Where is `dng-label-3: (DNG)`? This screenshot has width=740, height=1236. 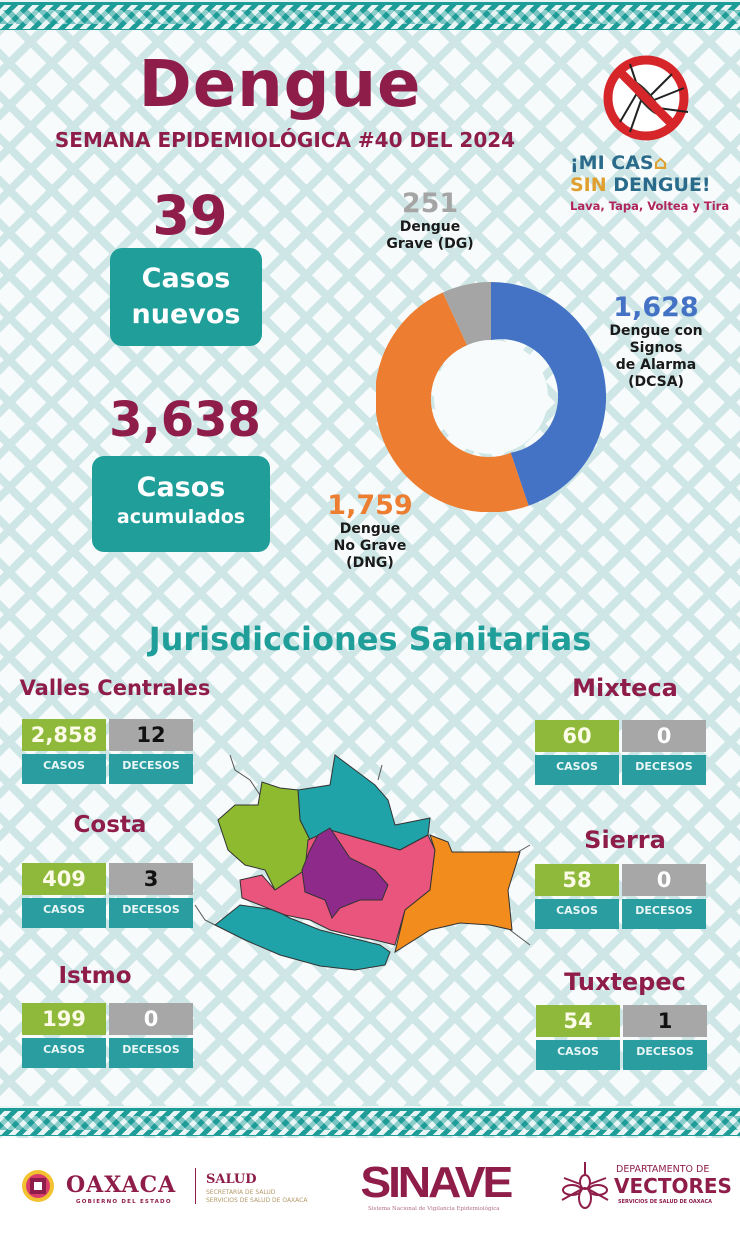 dng-label-3: (DNG) is located at coordinates (370, 563).